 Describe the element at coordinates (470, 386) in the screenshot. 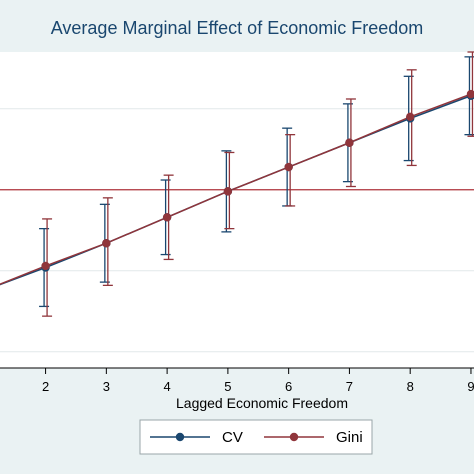

I see `x-tick-label: 9` at that location.